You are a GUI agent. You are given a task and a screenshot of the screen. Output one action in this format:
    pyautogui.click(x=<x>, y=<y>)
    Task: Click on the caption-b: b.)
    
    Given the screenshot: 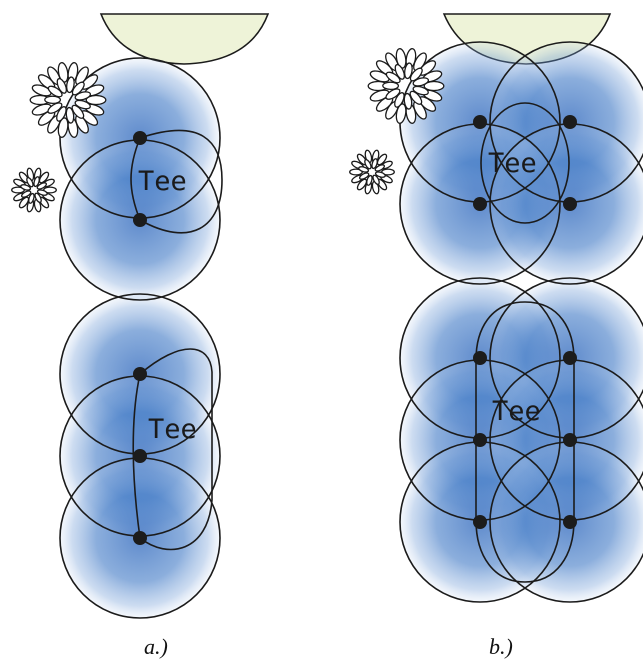 What is the action you would take?
    pyautogui.click(x=501, y=646)
    